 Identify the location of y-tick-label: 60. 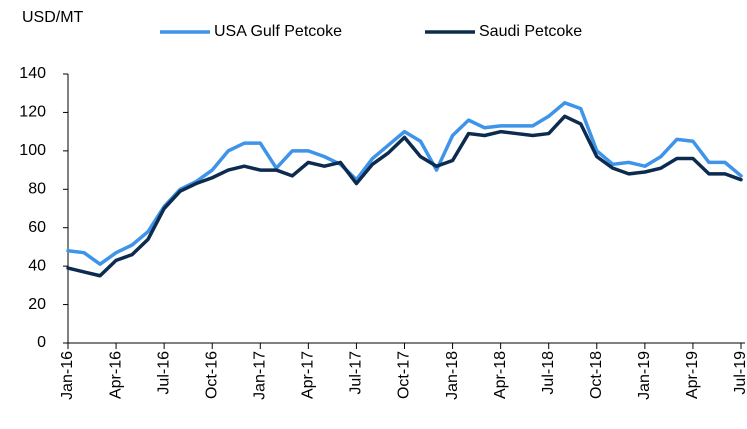
(37, 227).